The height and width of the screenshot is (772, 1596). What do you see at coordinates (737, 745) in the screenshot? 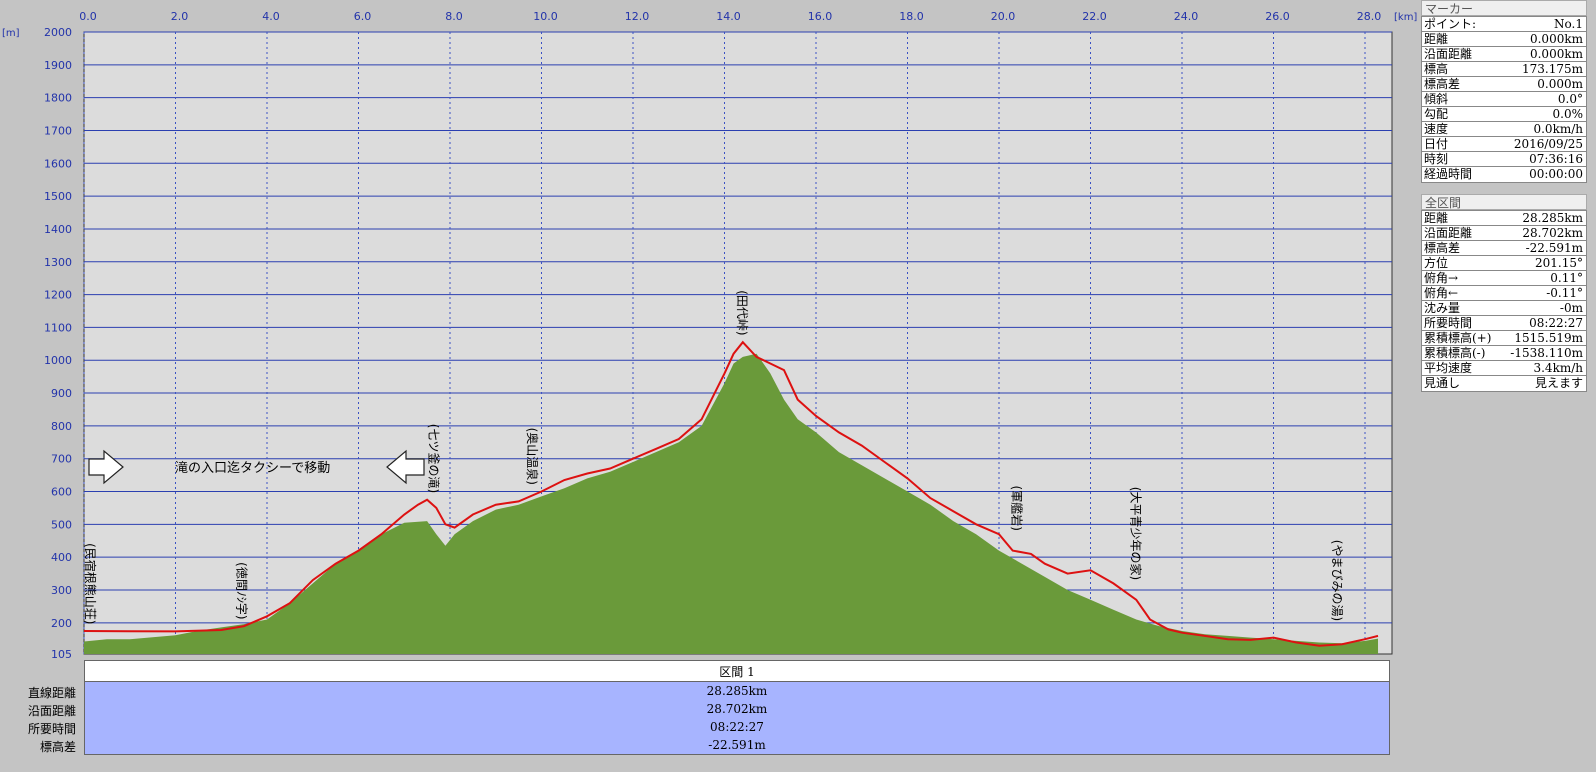
I see `summary-value: -22.591m` at bounding box center [737, 745].